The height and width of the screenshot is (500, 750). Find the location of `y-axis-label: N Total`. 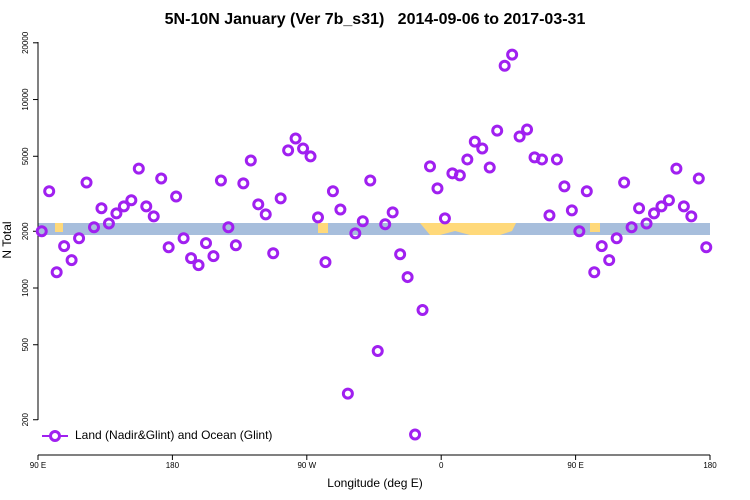

y-axis-label: N Total is located at coordinates (7, 239).